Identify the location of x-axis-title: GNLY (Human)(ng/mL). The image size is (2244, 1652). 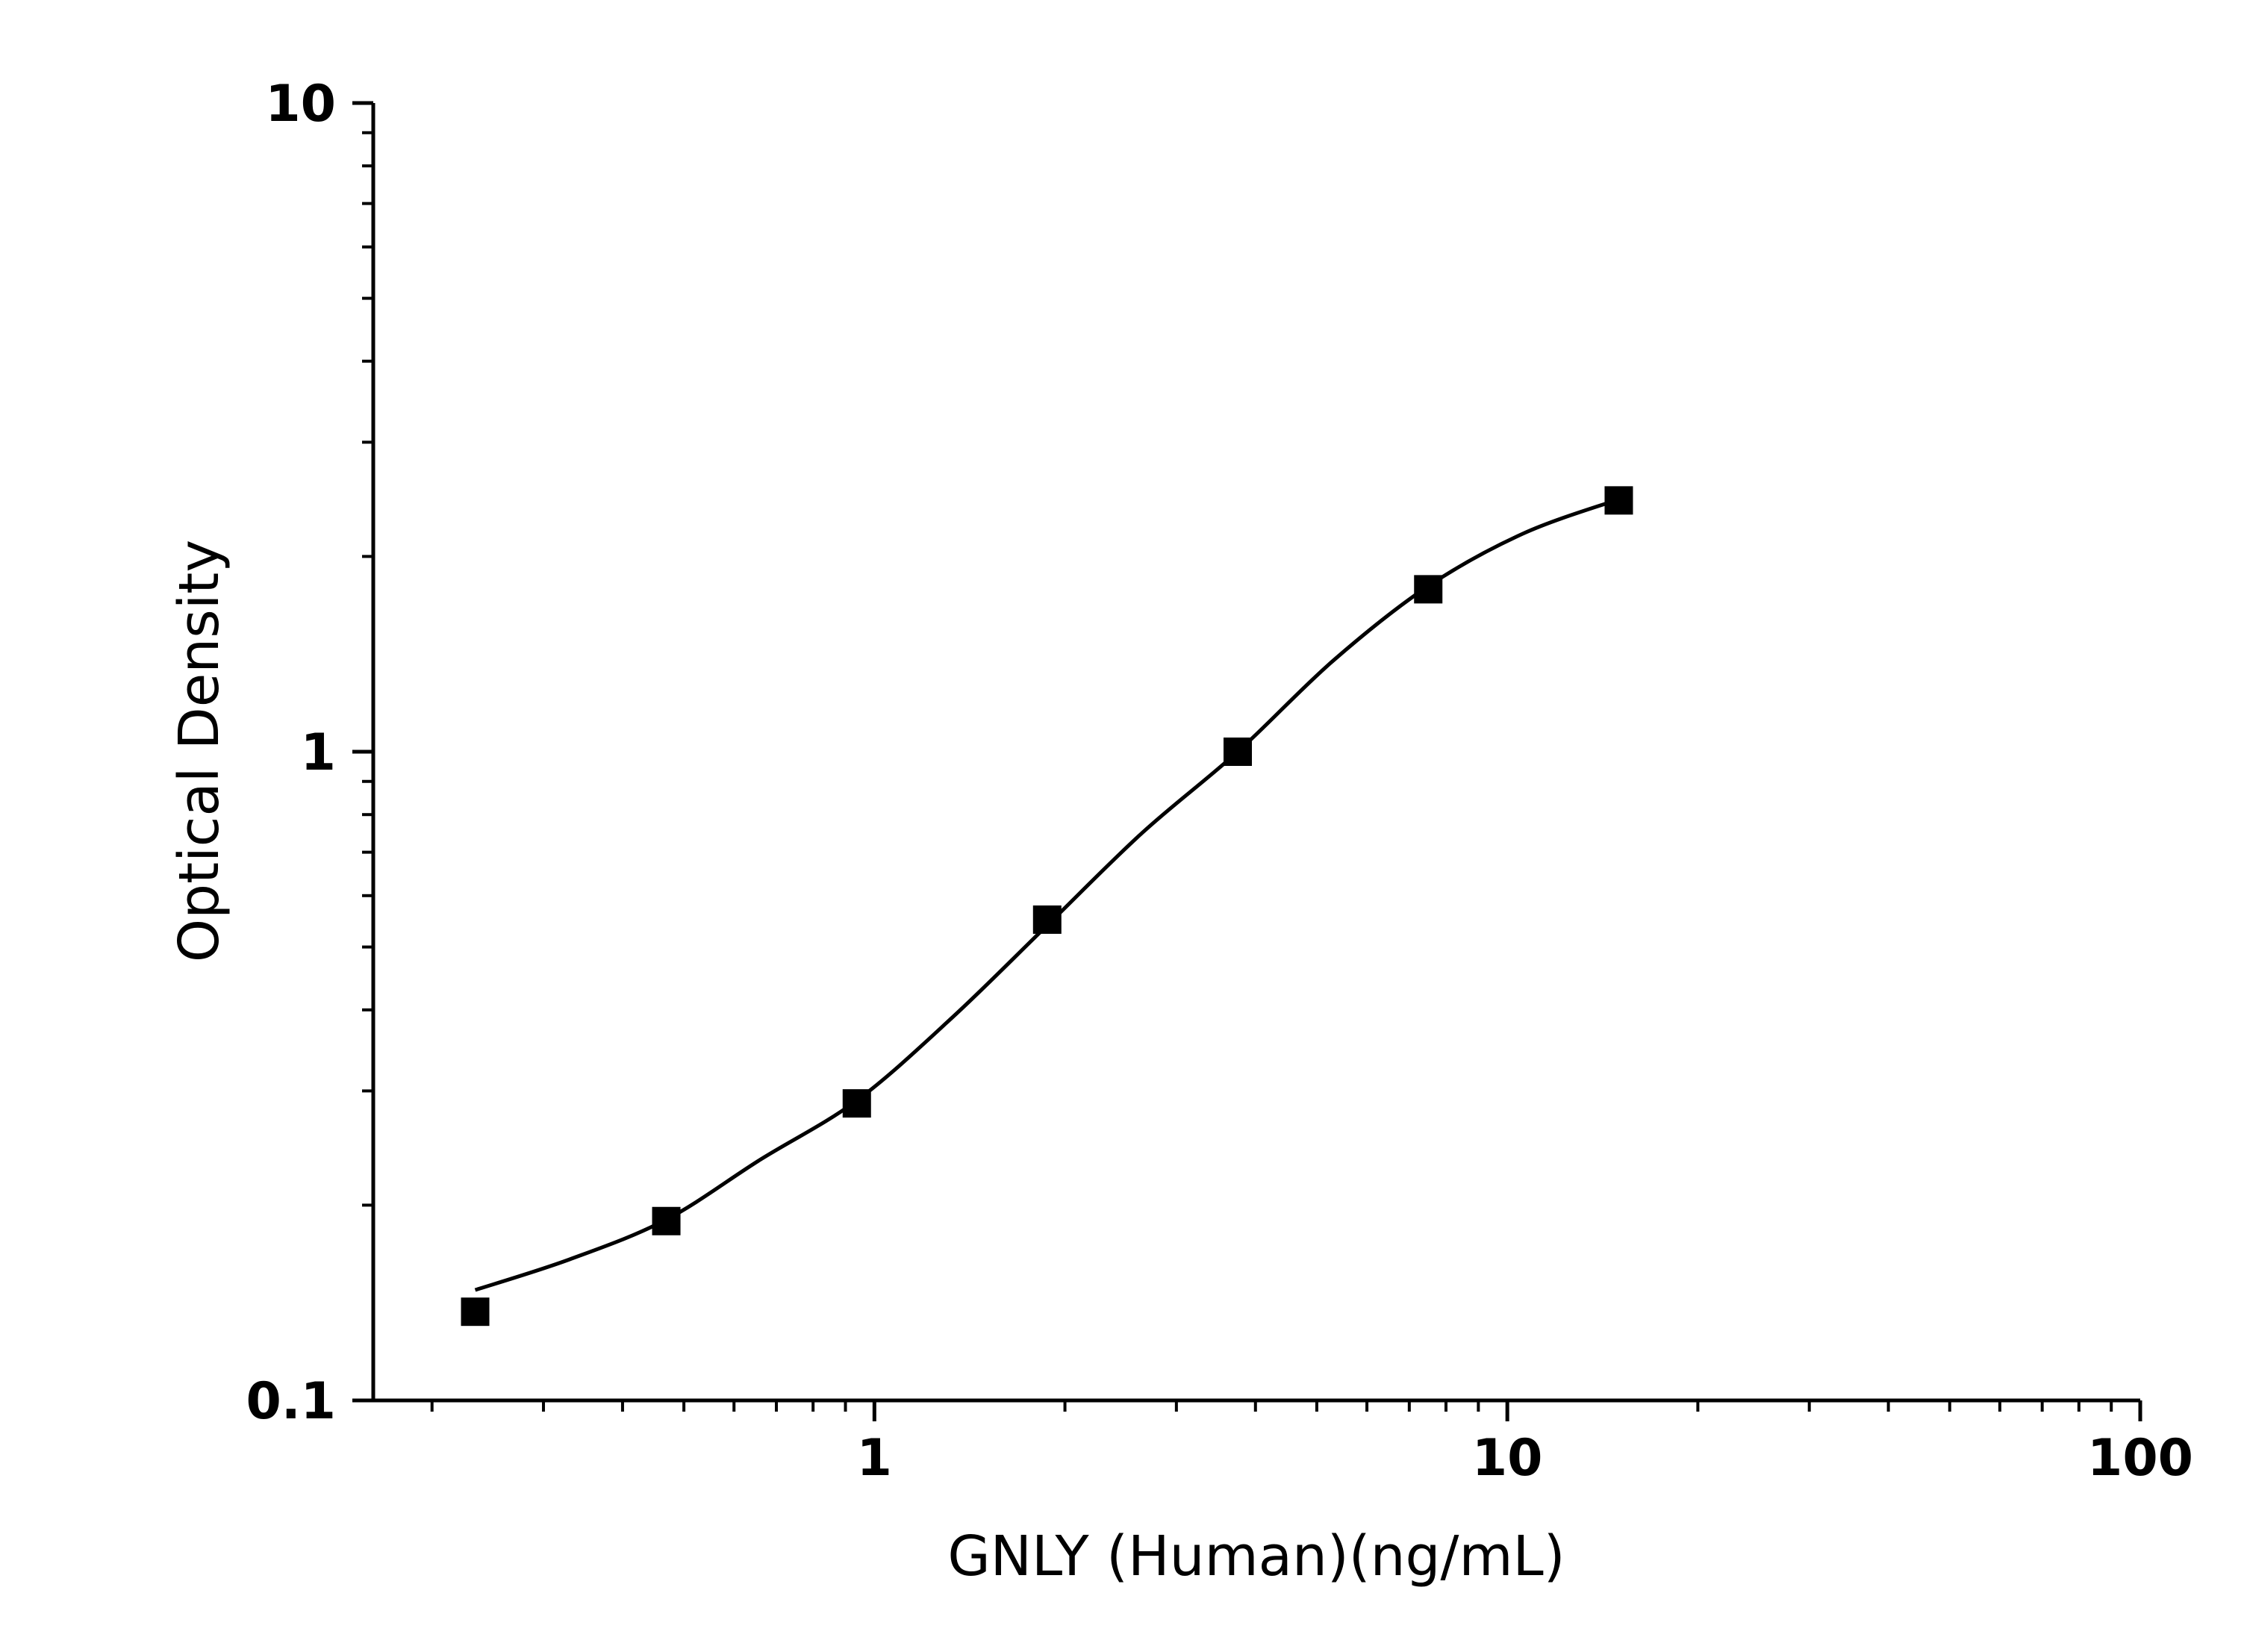
(1256, 1556).